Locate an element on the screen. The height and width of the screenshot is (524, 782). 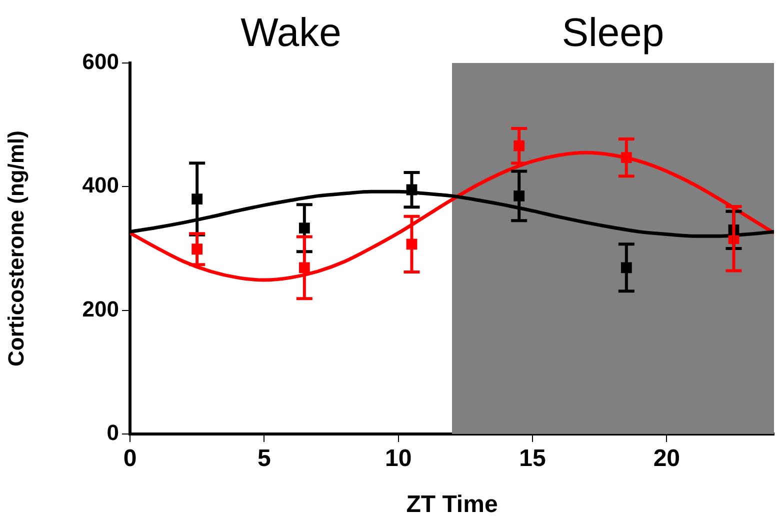
x-tick-label: 10 is located at coordinates (398, 458).